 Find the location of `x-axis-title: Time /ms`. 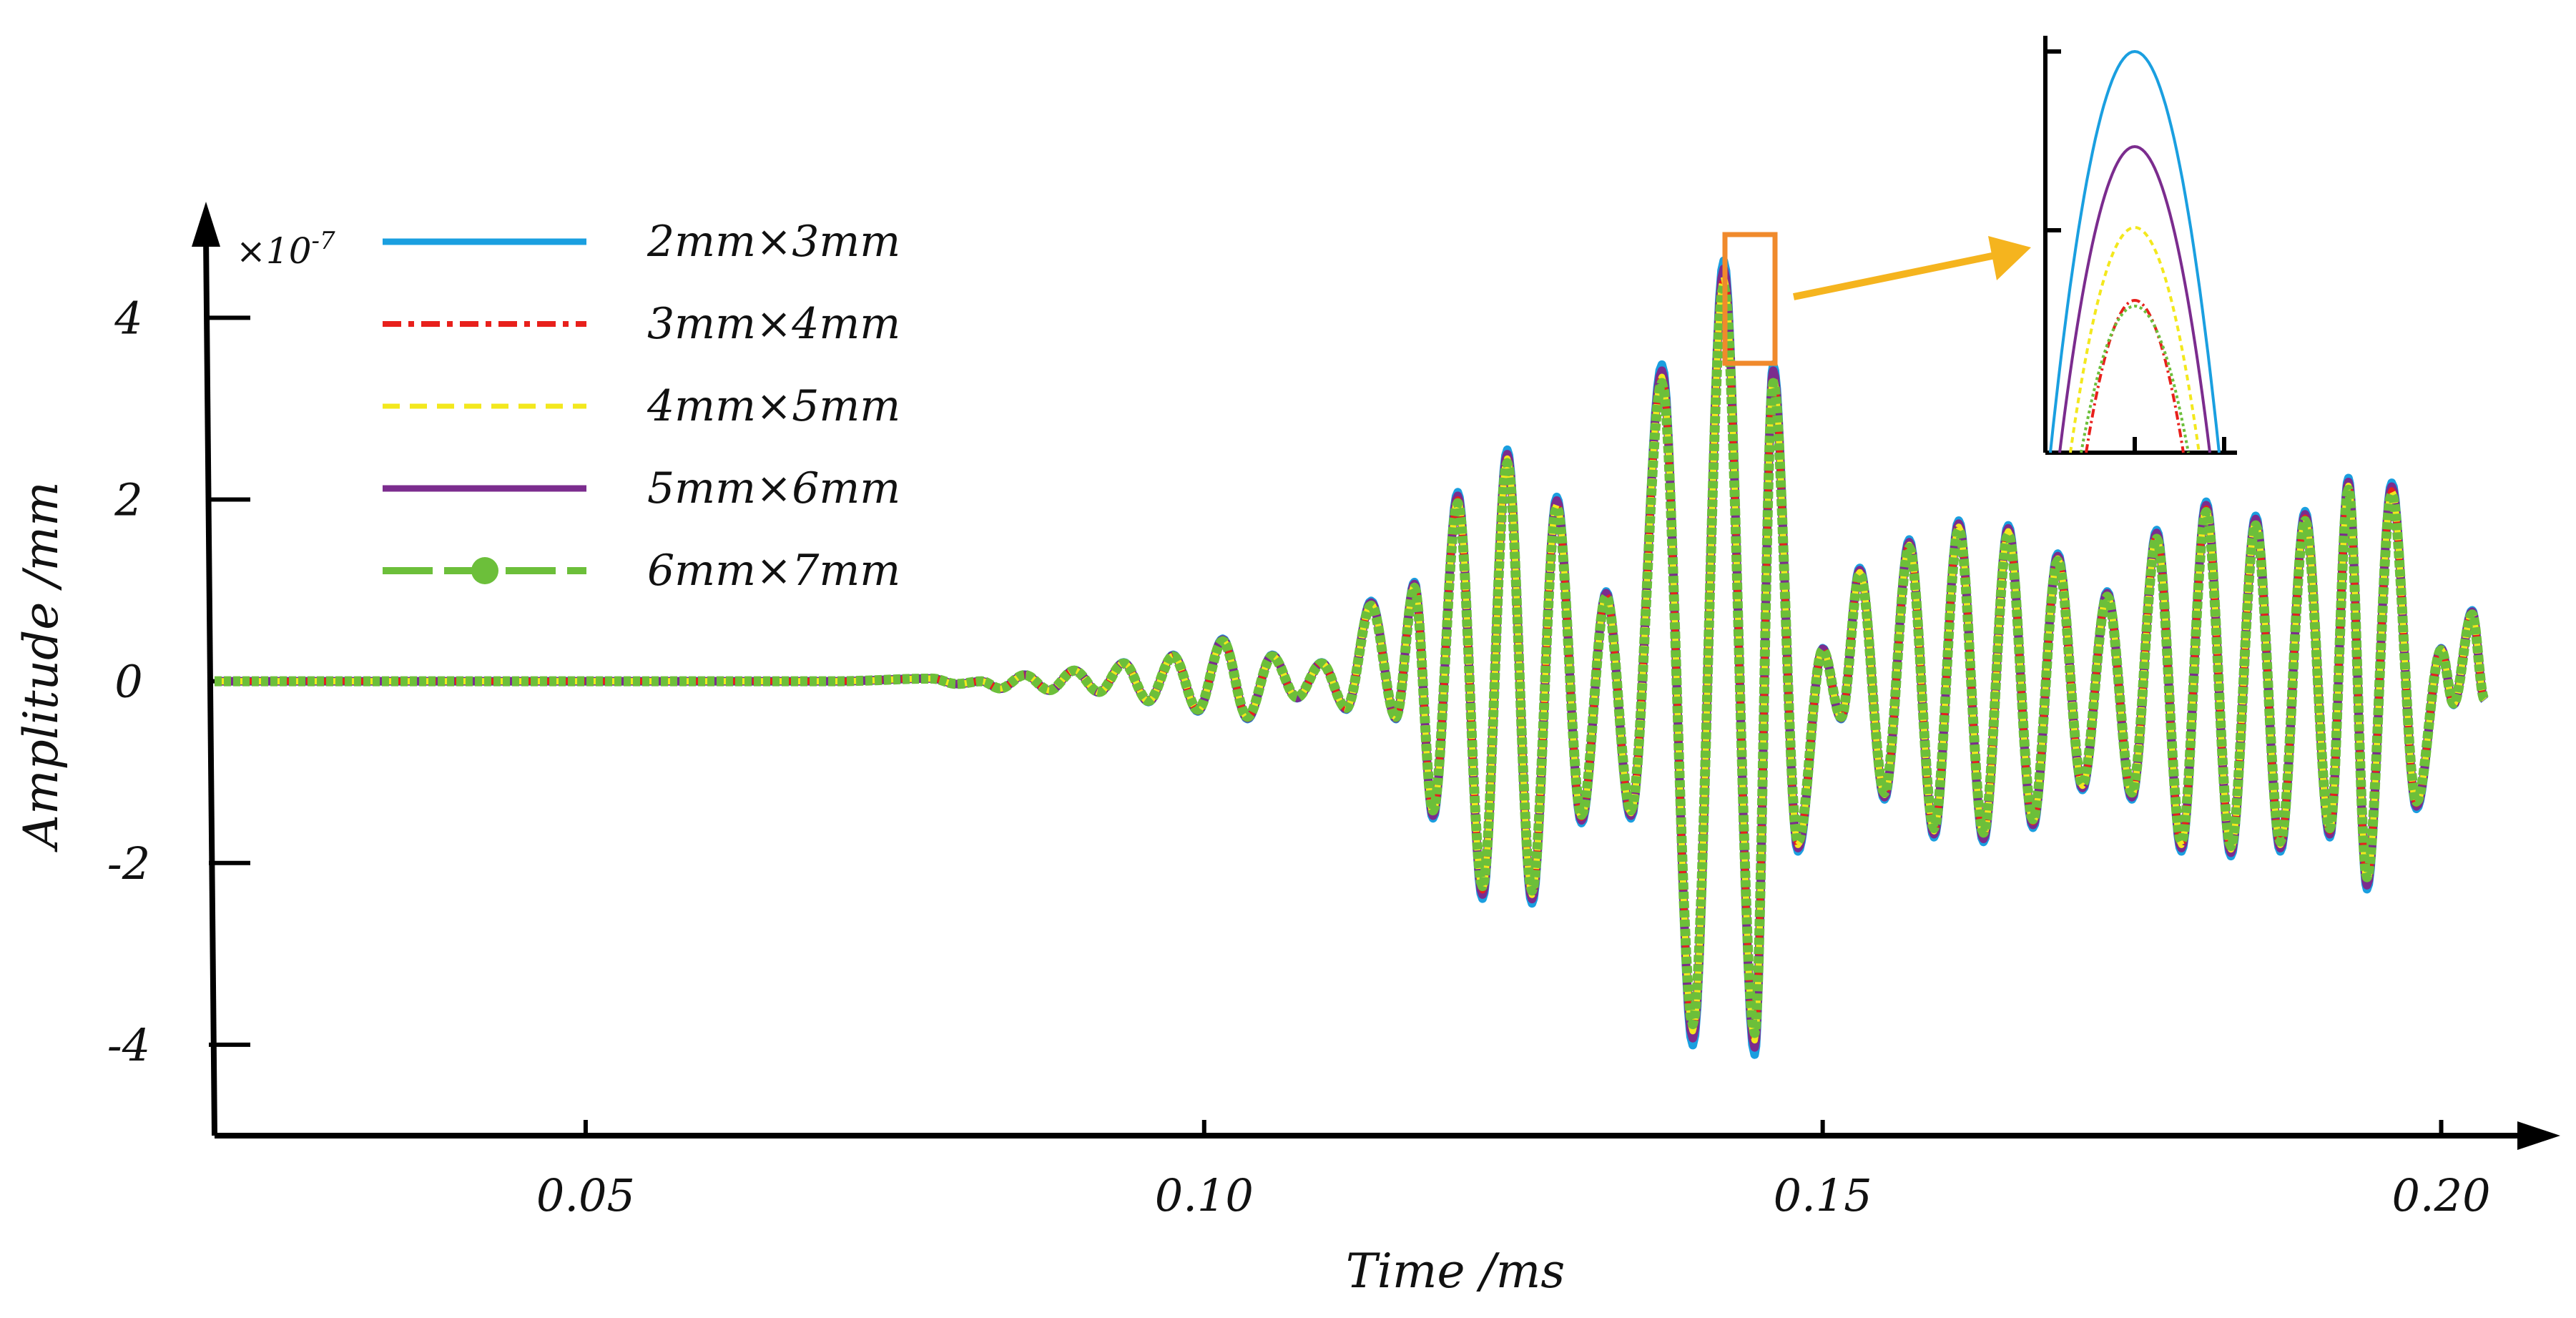

x-axis-title: Time /ms is located at coordinates (1456, 1271).